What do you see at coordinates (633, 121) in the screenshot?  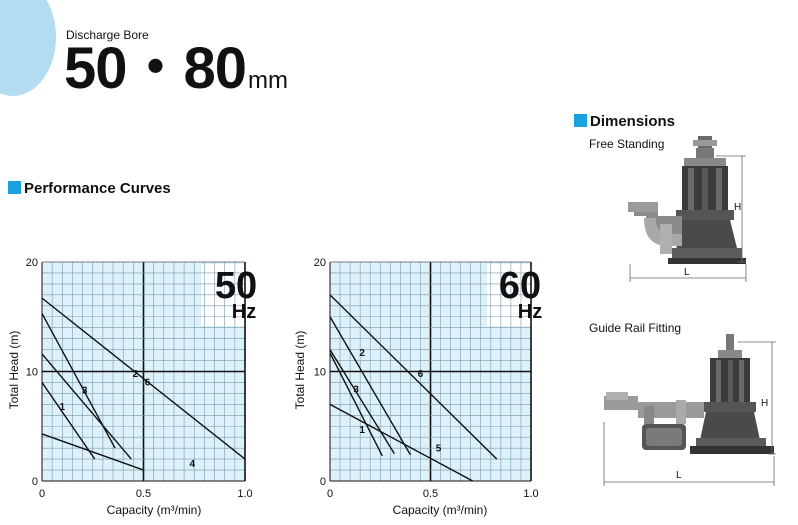 I see `dimensions-heading-text: Dimensions` at bounding box center [633, 121].